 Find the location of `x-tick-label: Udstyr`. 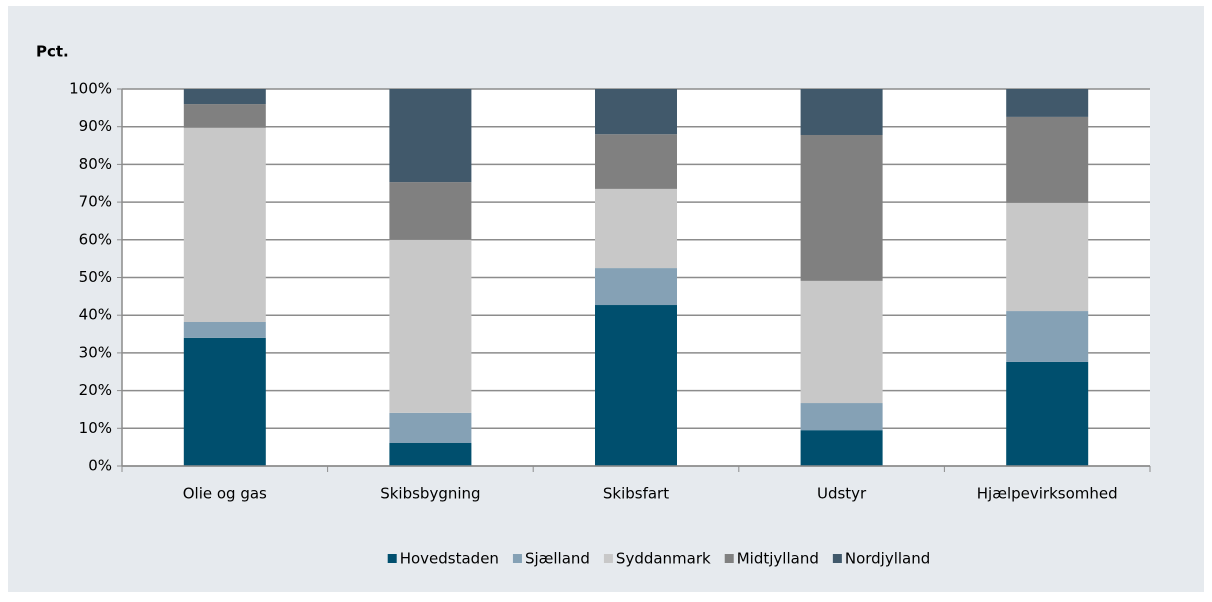

x-tick-label: Udstyr is located at coordinates (842, 494).